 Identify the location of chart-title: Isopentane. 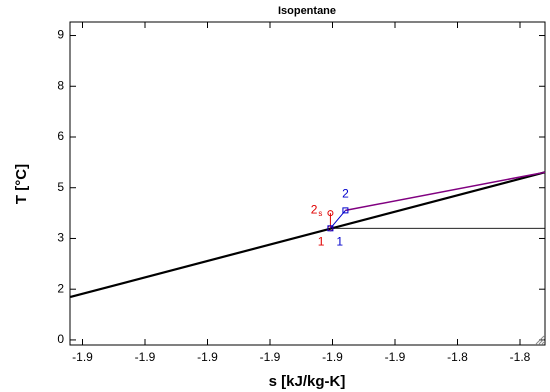
(307, 11).